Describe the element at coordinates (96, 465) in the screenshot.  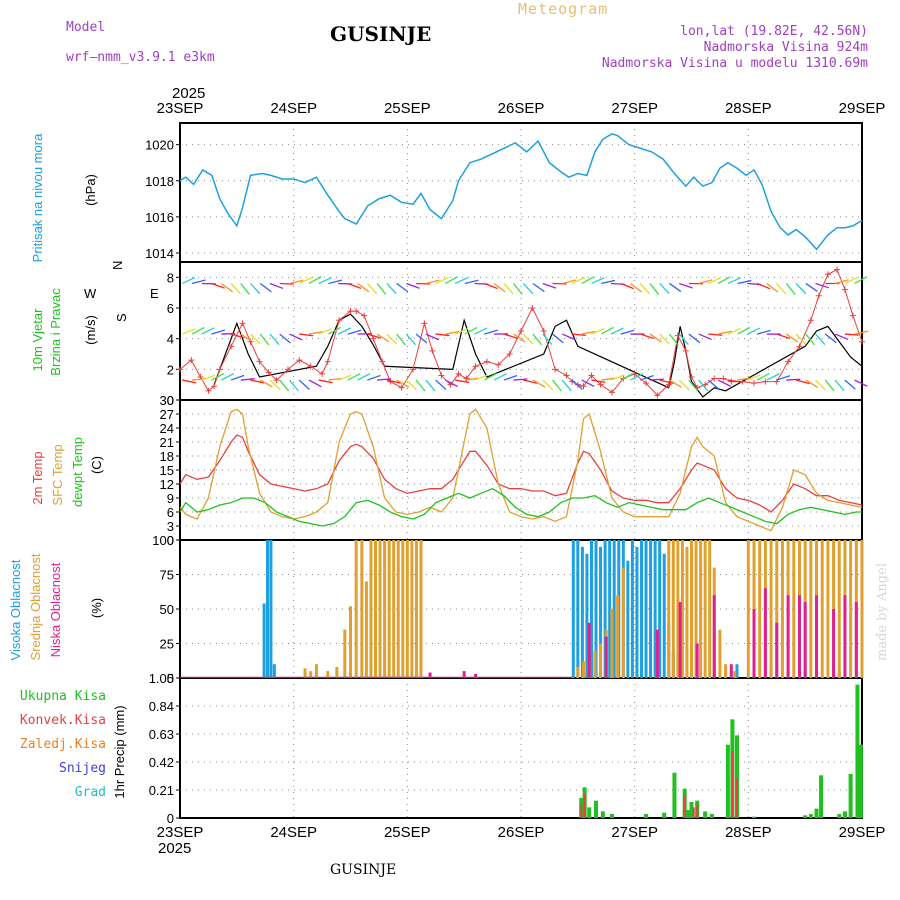
I see `temp-unit-label: (C)` at that location.